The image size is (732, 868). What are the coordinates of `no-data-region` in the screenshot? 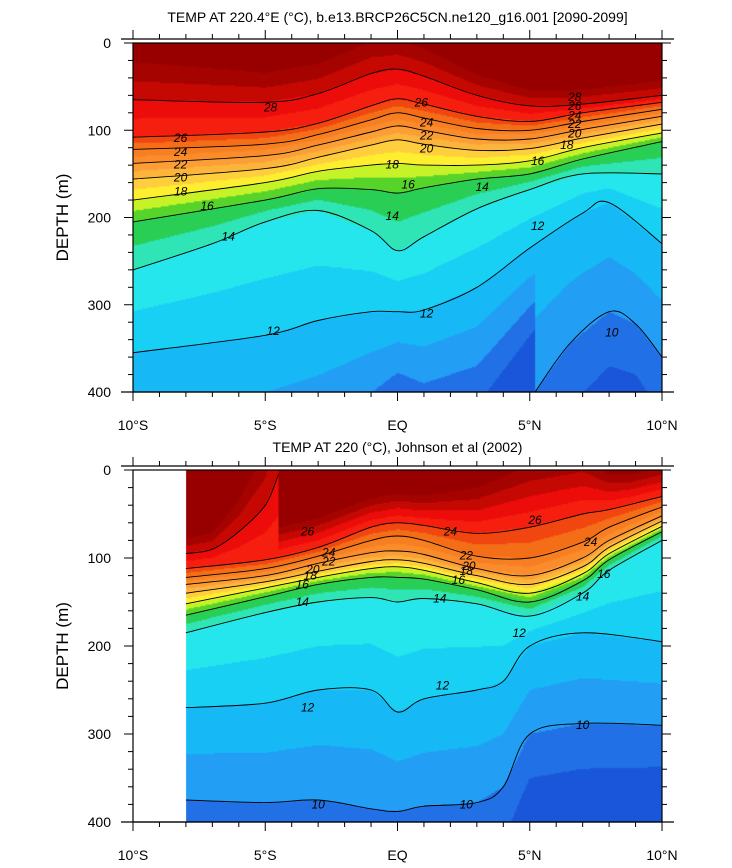 It's located at (159, 646).